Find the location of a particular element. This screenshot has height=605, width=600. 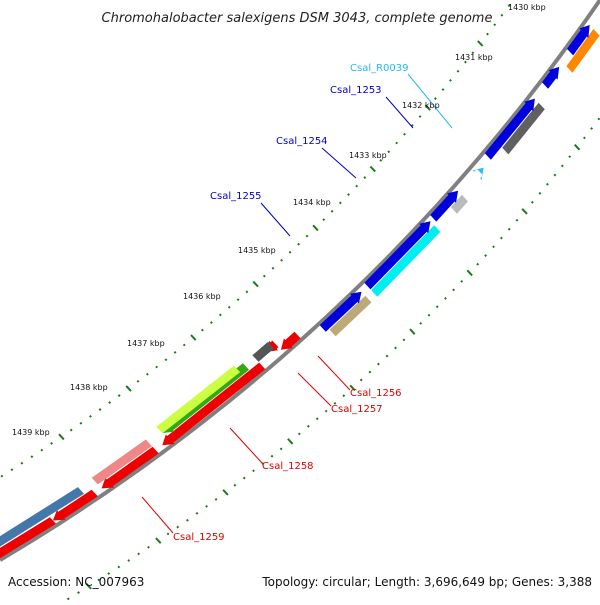

gene-label-csal-1259: Csal_1259 is located at coordinates (199, 537).